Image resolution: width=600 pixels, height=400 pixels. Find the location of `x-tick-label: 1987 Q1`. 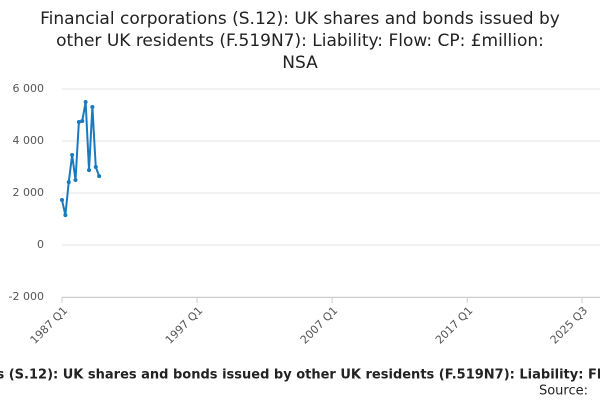

x-tick-label: 1987 Q1 is located at coordinates (49, 325).